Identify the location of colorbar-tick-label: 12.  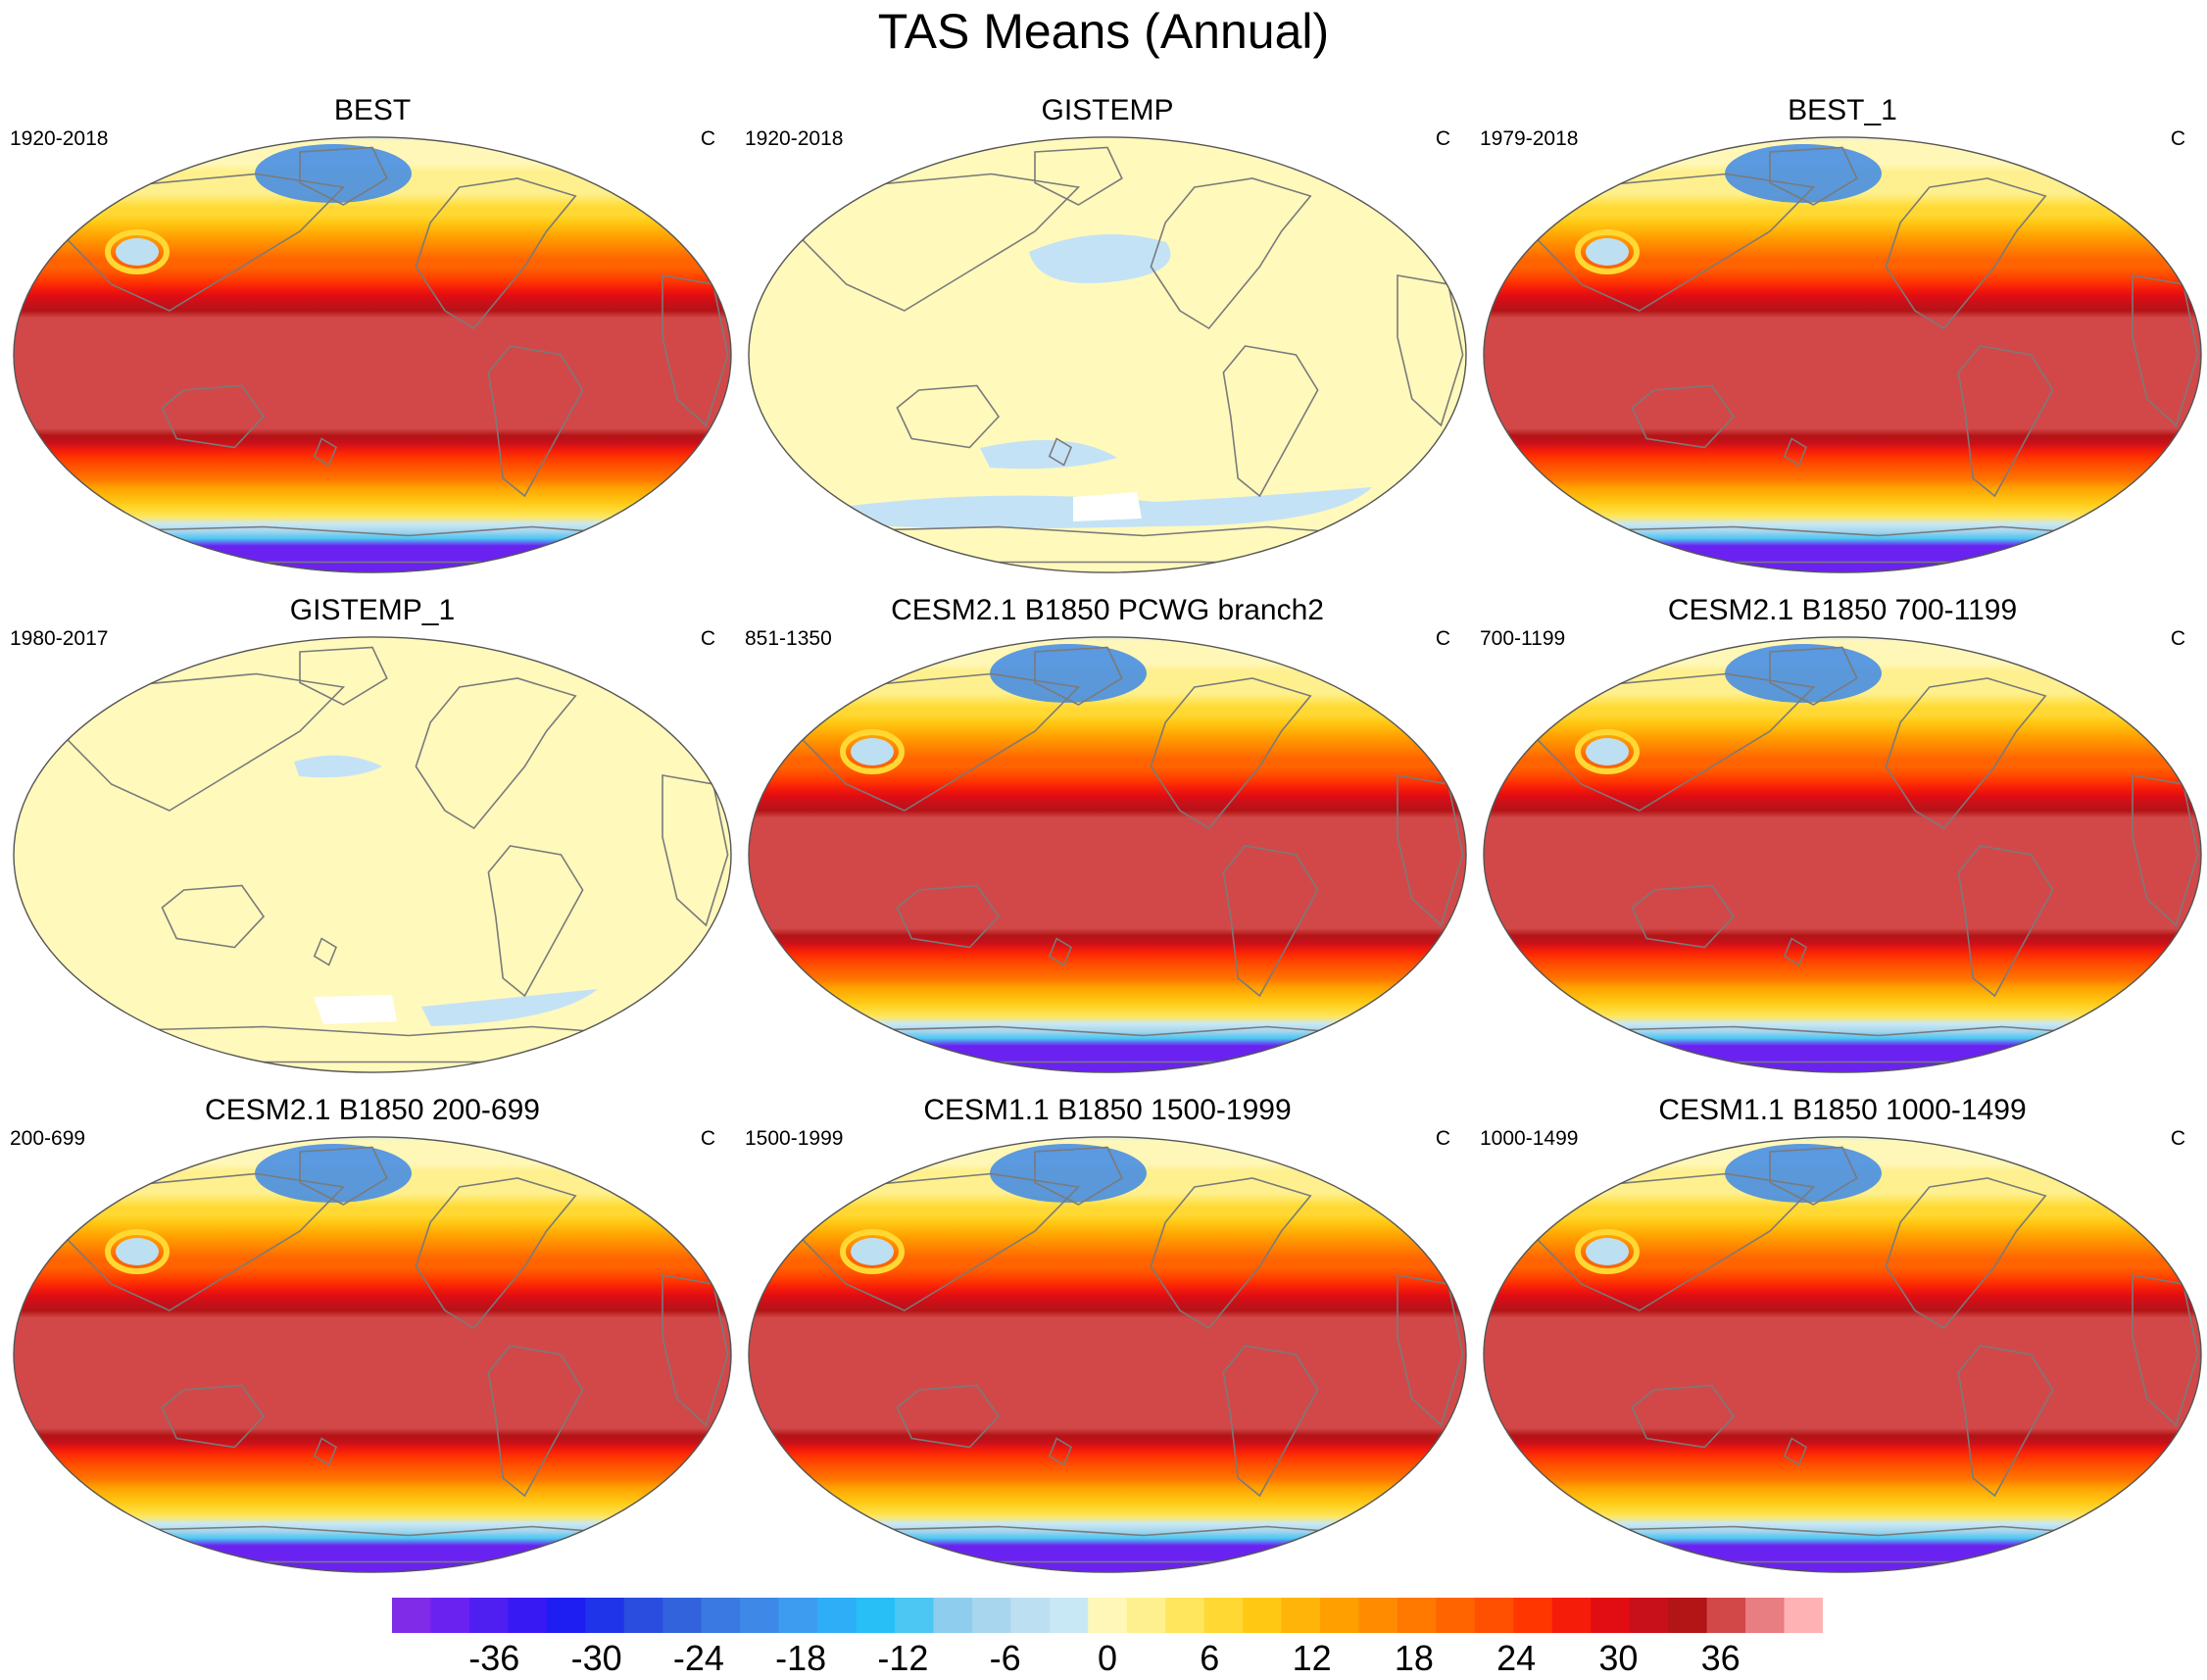
(1312, 1658).